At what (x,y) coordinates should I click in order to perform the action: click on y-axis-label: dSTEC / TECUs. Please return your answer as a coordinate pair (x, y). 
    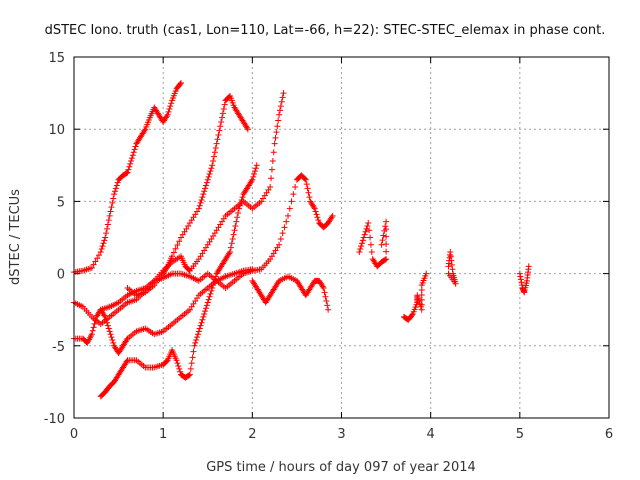
    Looking at the image, I should click on (15, 237).